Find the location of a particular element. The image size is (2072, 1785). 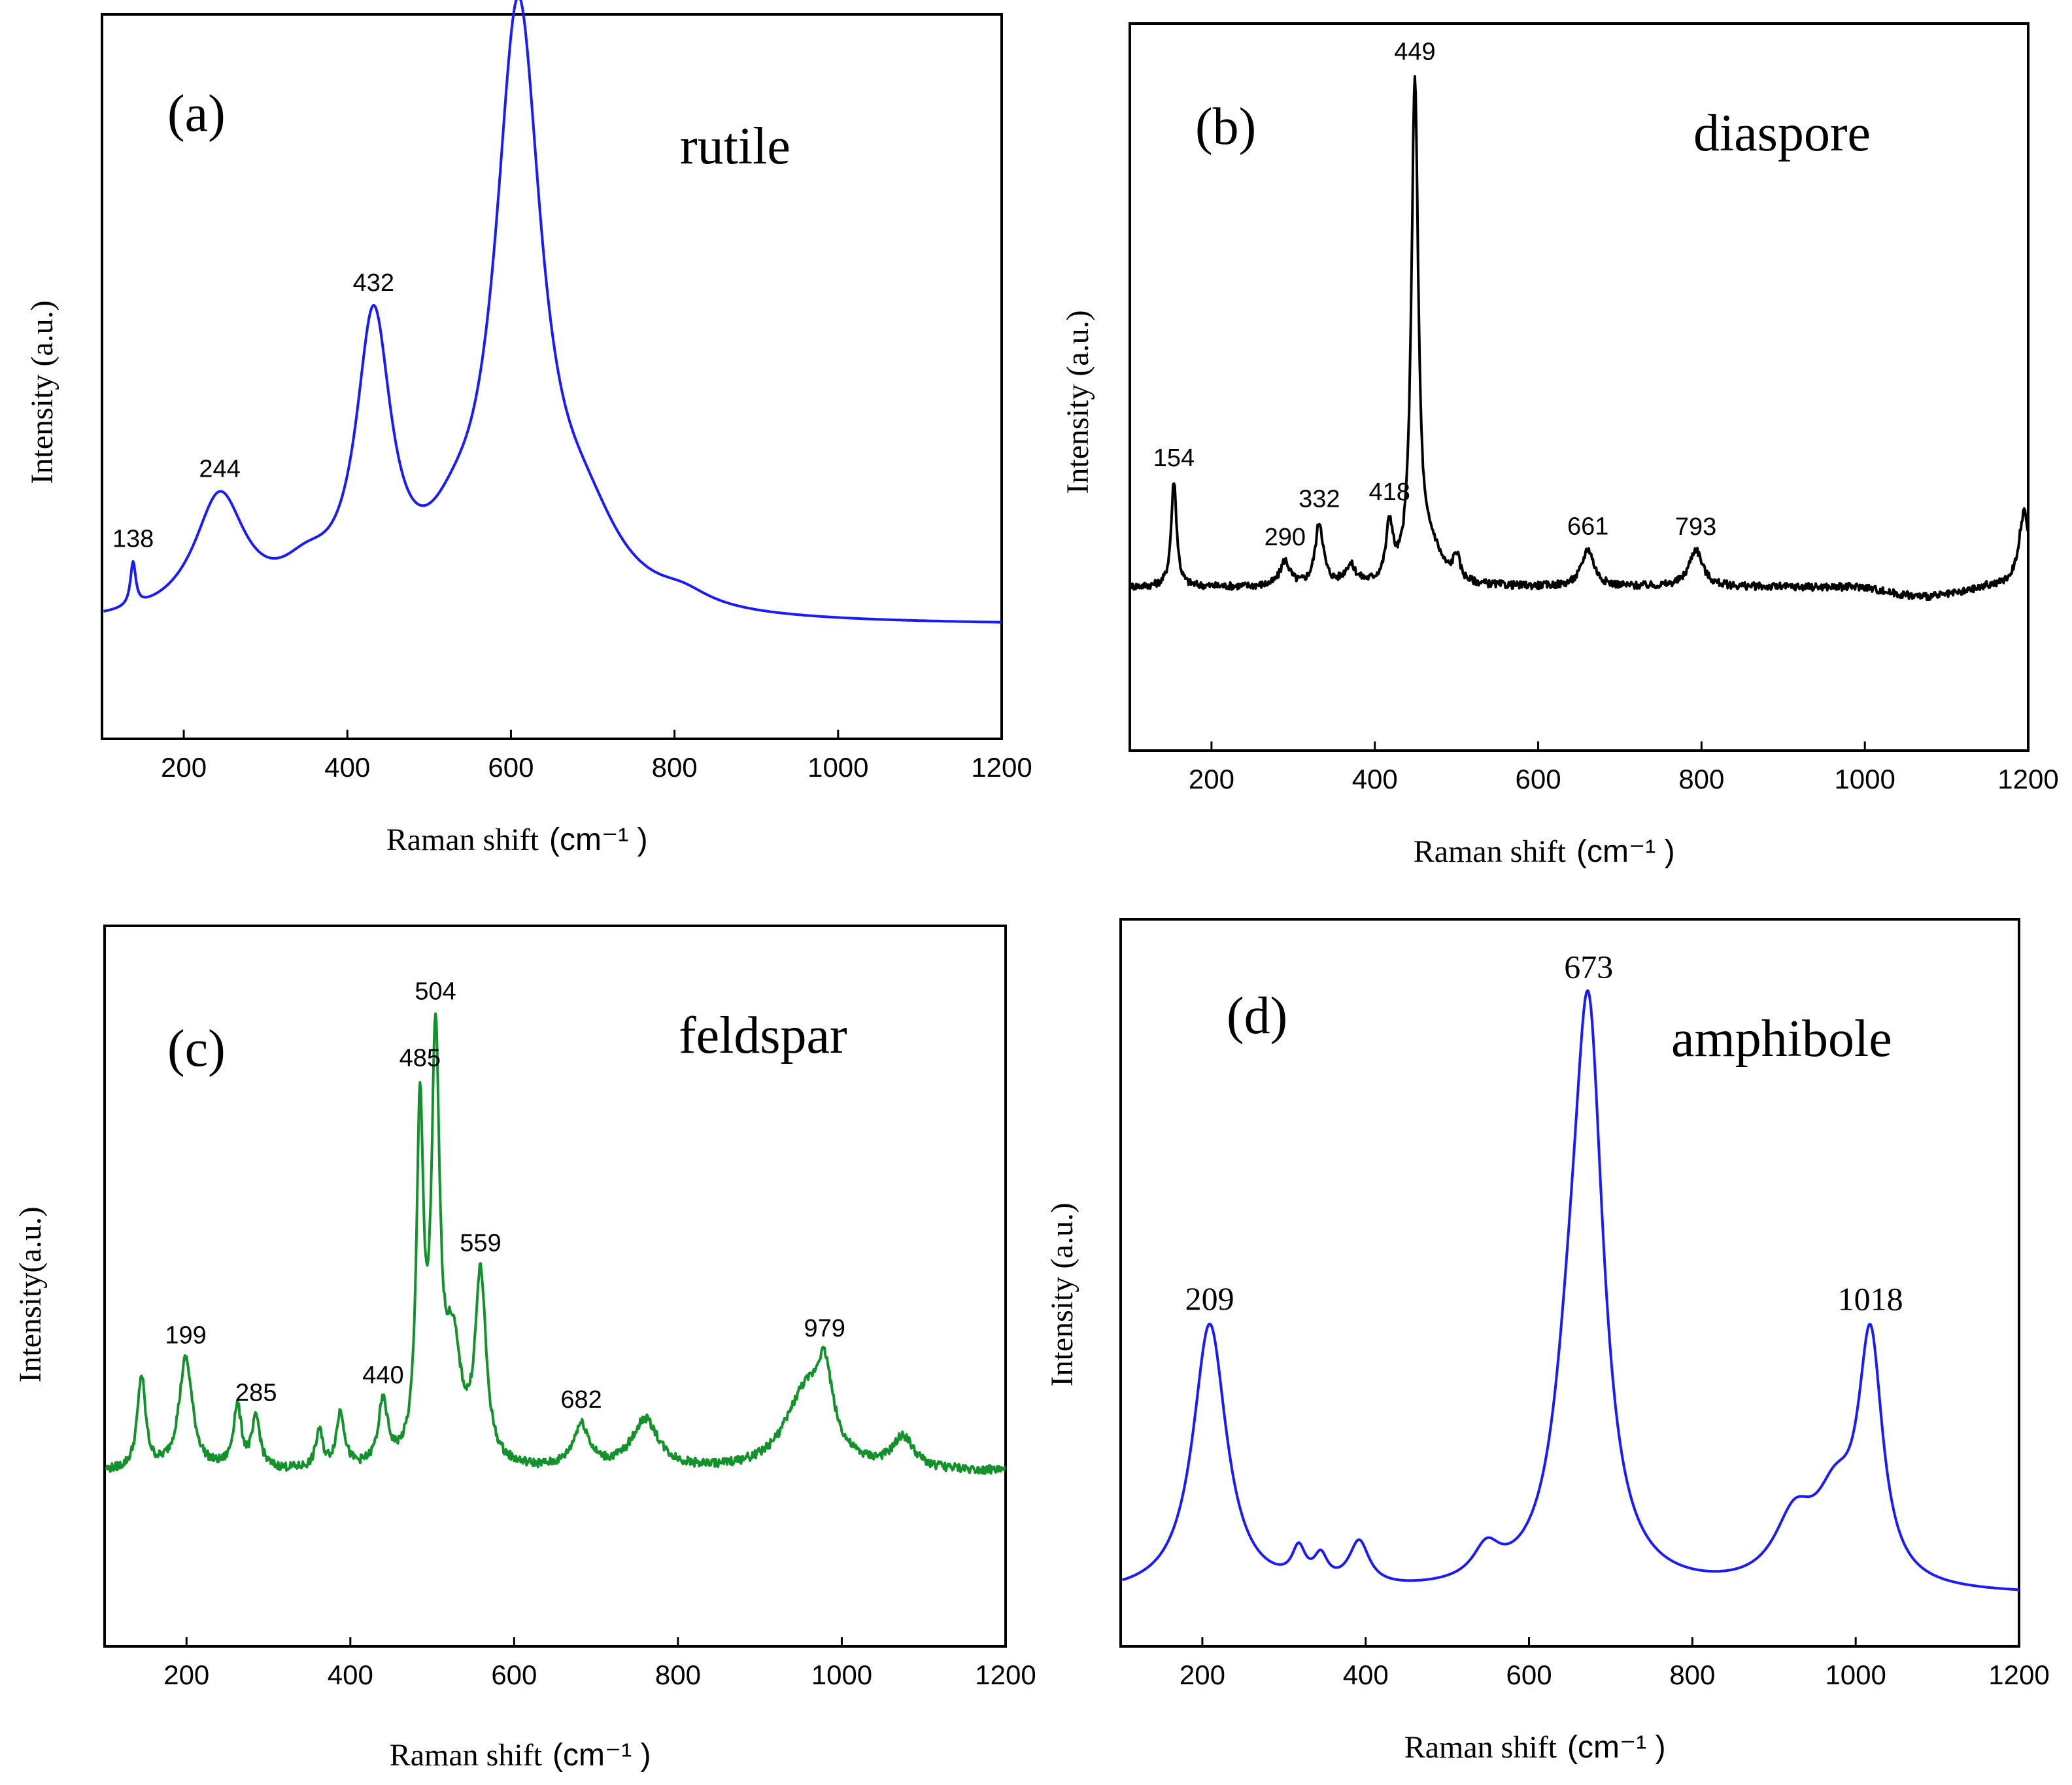

peak-label: 290 is located at coordinates (1285, 537).